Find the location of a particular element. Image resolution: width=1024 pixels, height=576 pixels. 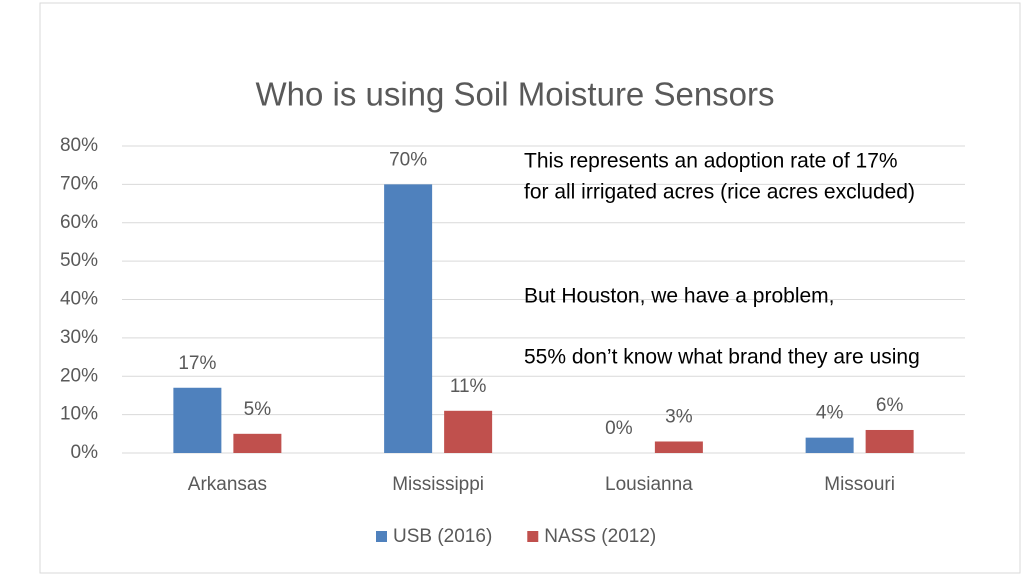

y-tick-label: 20% is located at coordinates (79, 375).